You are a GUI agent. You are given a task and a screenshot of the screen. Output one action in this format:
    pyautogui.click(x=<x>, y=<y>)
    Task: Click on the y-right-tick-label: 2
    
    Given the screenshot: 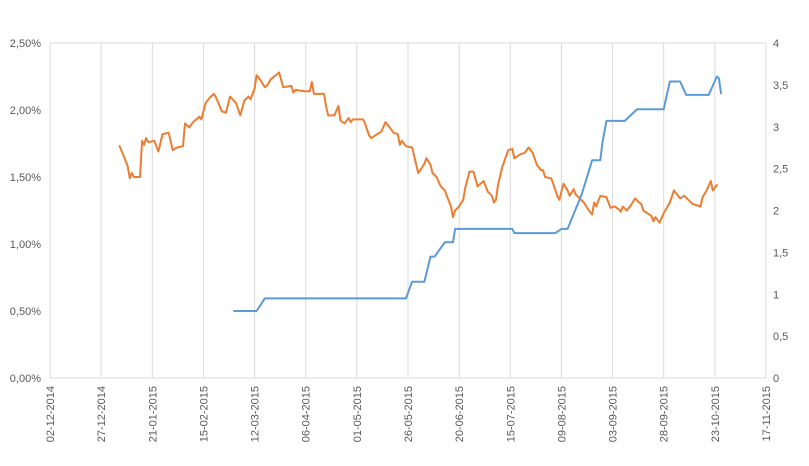 What is the action you would take?
    pyautogui.click(x=776, y=212)
    